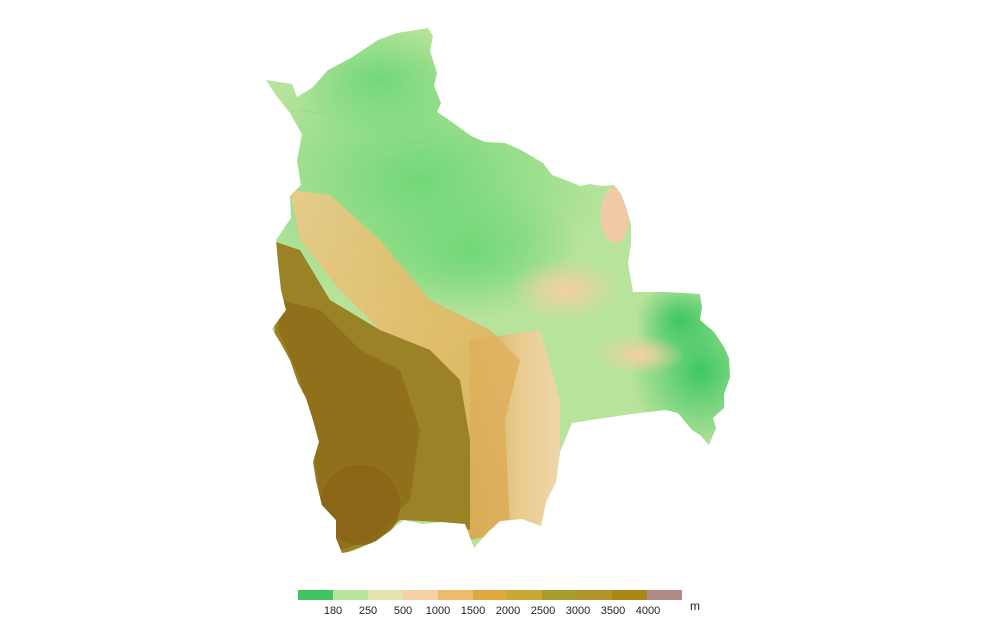  Describe the element at coordinates (438, 611) in the screenshot. I see `legend-tick-label: 1000` at that location.